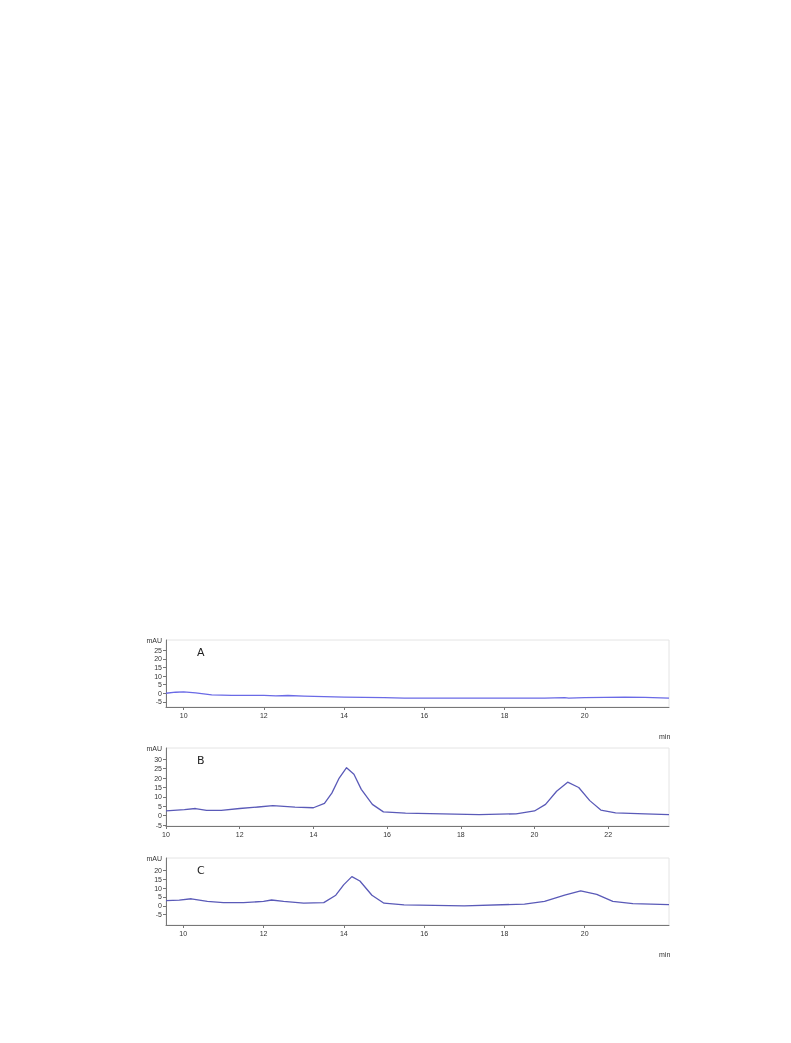 Image resolution: width=791 pixels, height=1043 pixels. What do you see at coordinates (201, 870) in the screenshot?
I see `text: C` at bounding box center [201, 870].